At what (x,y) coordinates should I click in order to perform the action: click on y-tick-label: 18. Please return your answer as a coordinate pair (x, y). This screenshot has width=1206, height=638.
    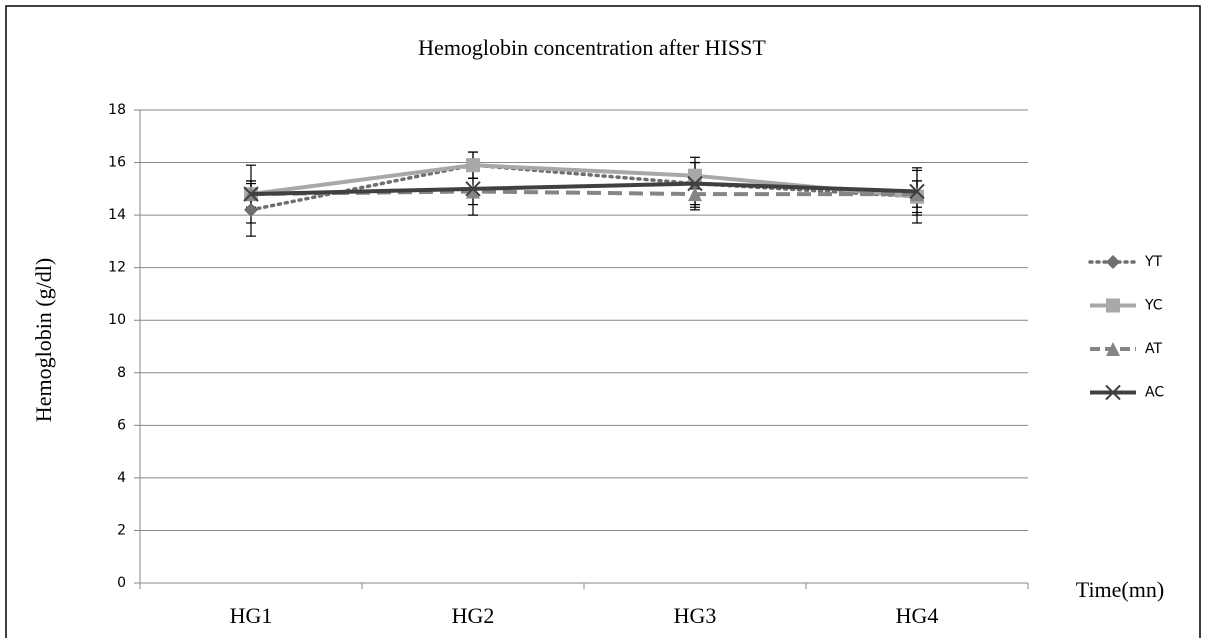
    Looking at the image, I should click on (117, 110).